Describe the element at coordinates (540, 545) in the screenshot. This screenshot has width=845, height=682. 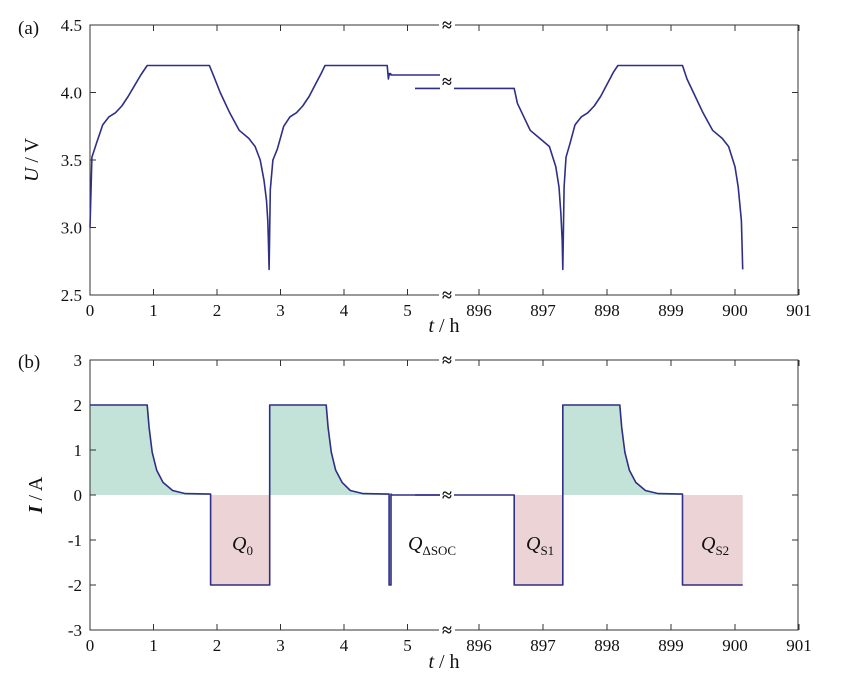
I see `annotation-q: QS1` at that location.